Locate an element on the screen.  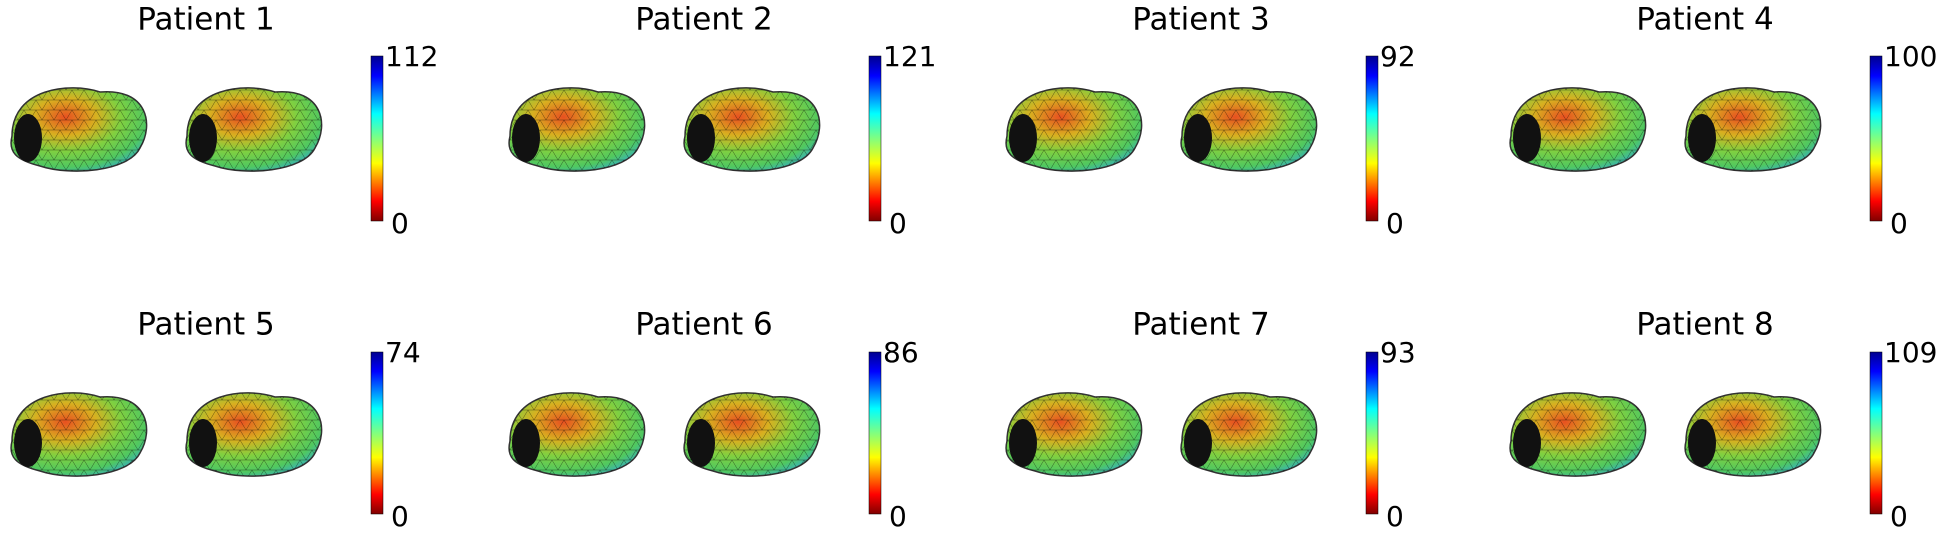
panel-title: Patient 3 is located at coordinates (1201, 20).